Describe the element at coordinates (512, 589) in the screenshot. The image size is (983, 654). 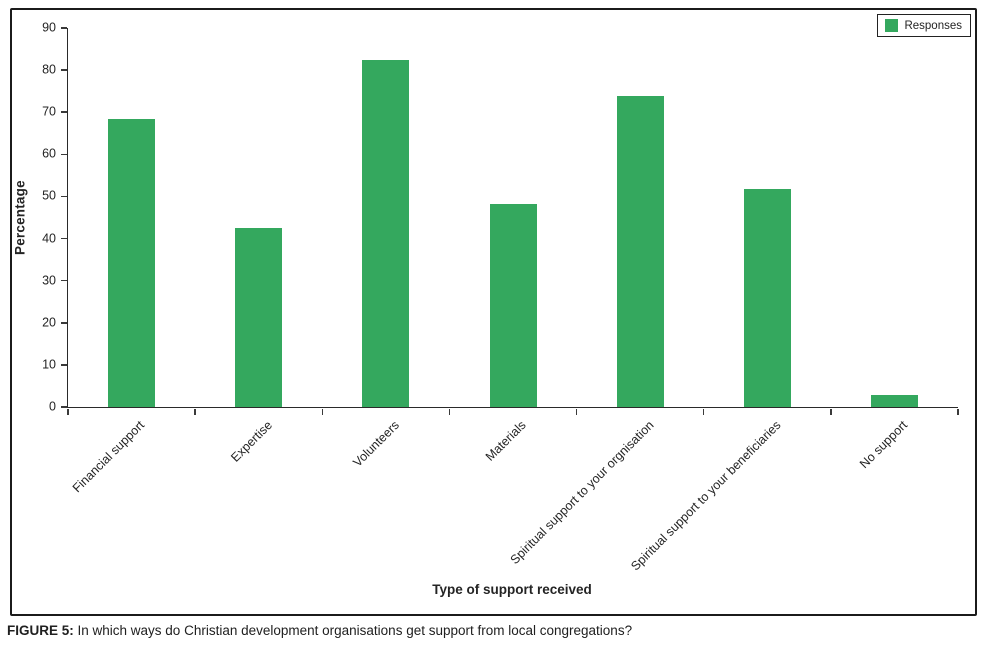
I see `x-axis-title: Type of support received` at that location.